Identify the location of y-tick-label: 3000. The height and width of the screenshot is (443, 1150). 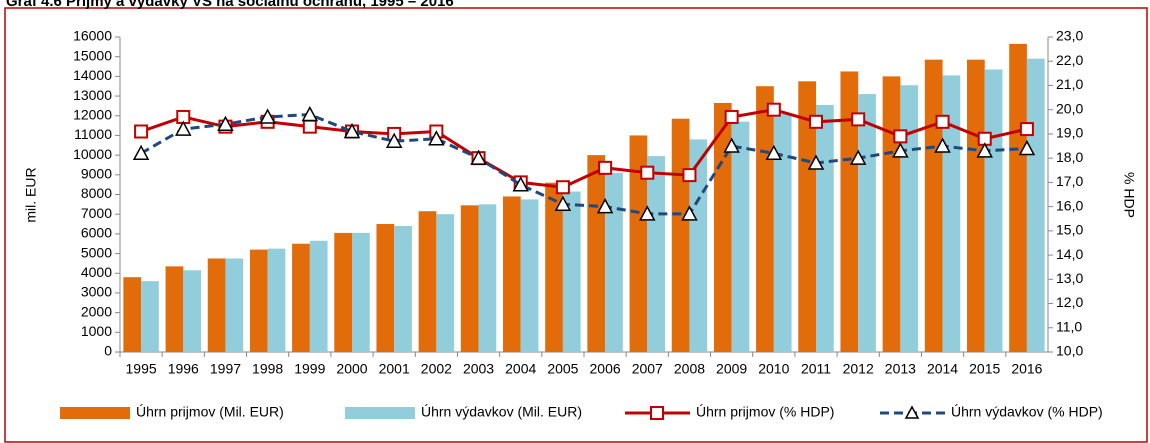
(96, 292).